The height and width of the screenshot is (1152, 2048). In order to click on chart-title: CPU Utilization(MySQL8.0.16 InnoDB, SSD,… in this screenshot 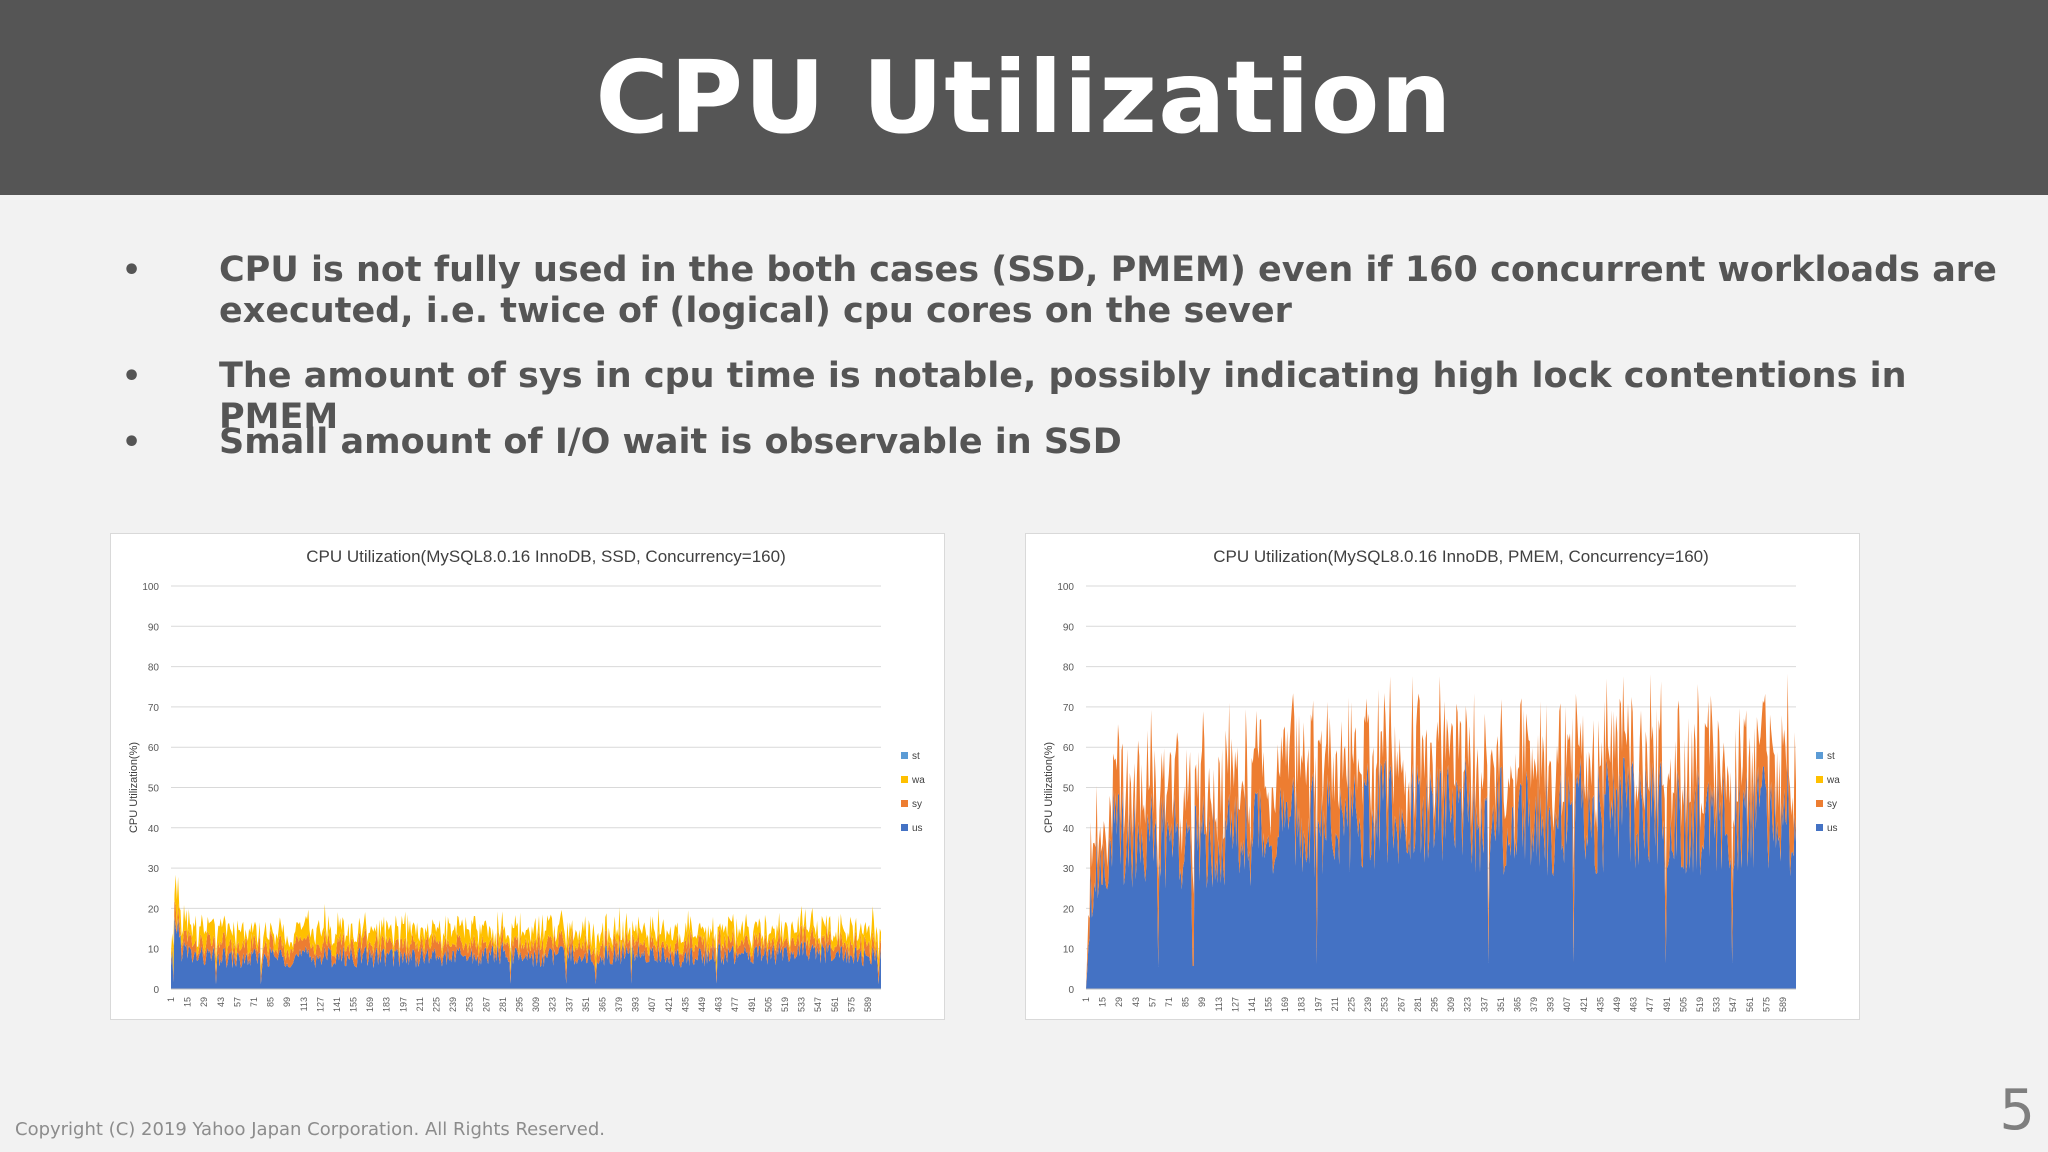, I will do `click(546, 556)`.